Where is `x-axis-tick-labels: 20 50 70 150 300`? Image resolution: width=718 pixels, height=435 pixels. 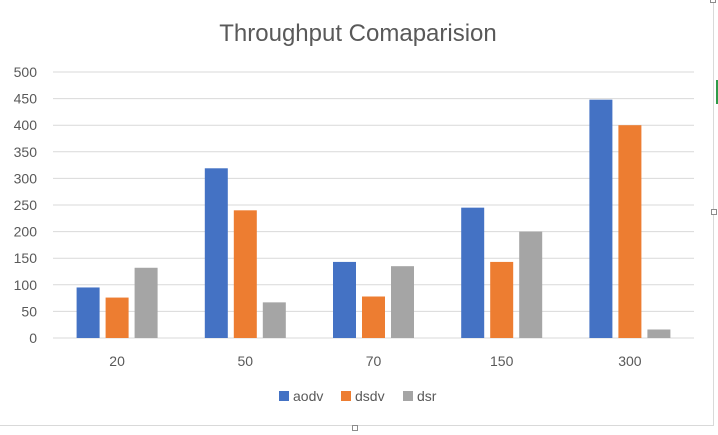 x-axis-tick-labels: 20 50 70 150 300 is located at coordinates (375, 361).